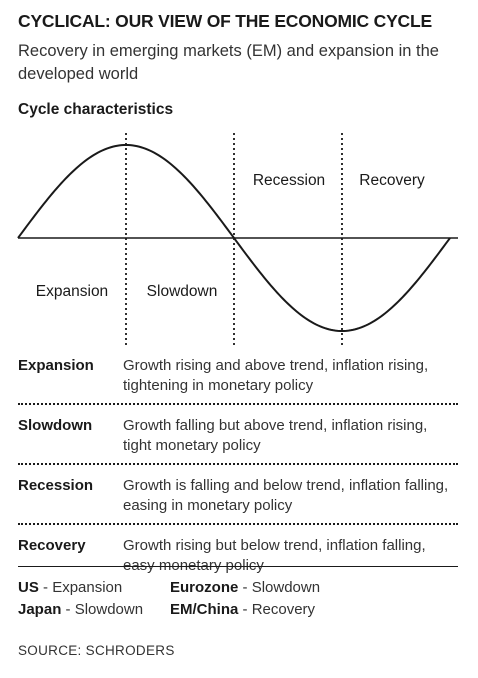 The width and height of the screenshot is (478, 678). I want to click on region-phase: Recovery, so click(283, 609).